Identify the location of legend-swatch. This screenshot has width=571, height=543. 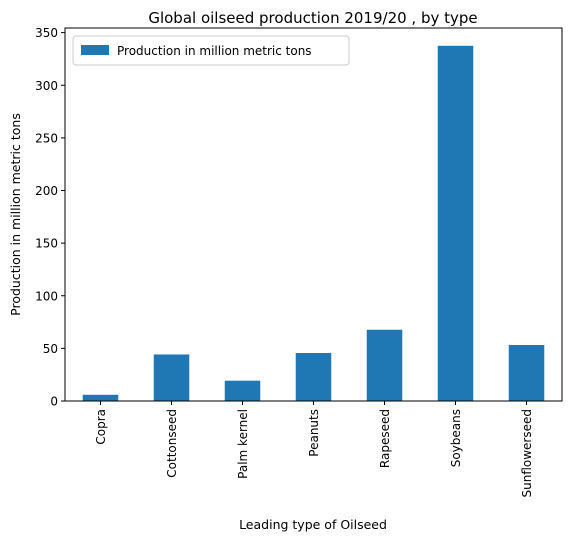
(95, 50).